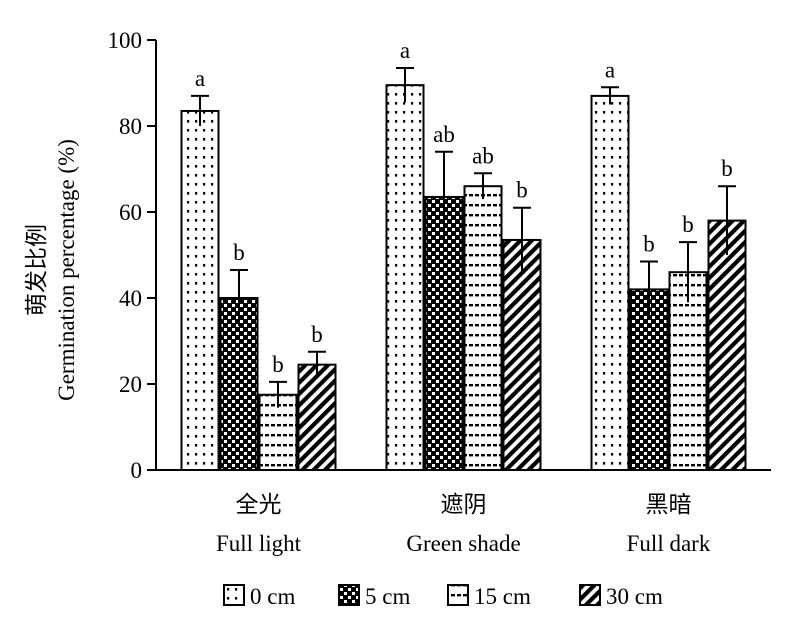  What do you see at coordinates (443, 596) in the screenshot?
I see `legend: 0 cm 5 cm 15 cm 30 cm` at bounding box center [443, 596].